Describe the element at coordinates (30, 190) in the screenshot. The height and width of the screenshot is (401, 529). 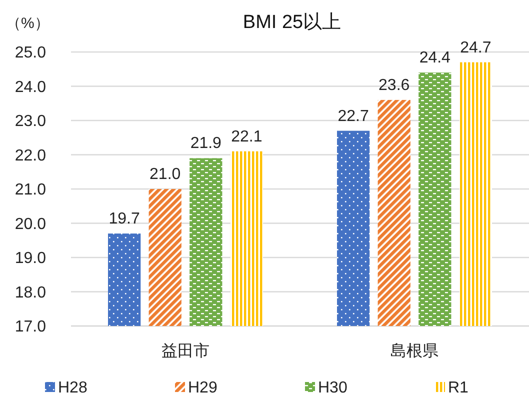
I see `y-tick-label: 21.0` at that location.